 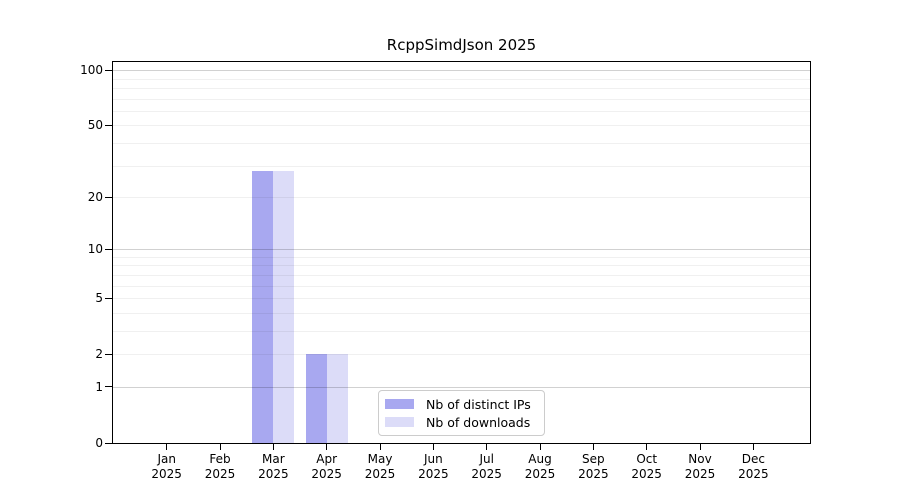 What do you see at coordinates (99, 386) in the screenshot?
I see `y-axis-tick-label: 1` at bounding box center [99, 386].